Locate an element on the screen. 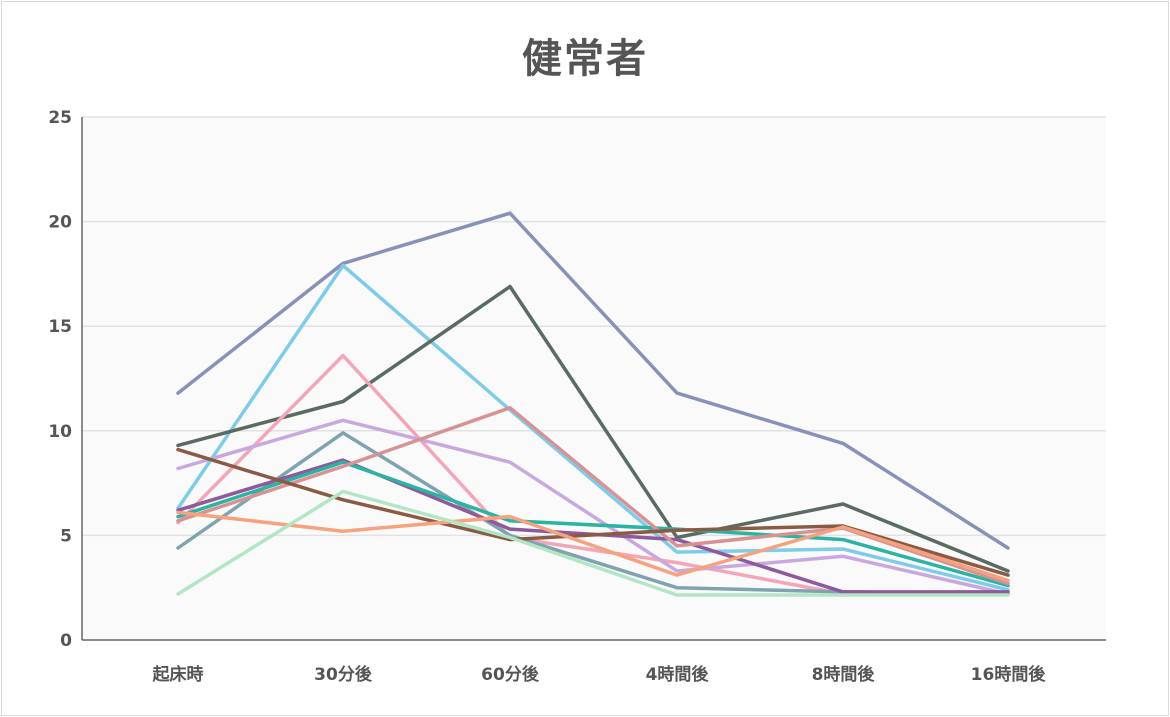 Image resolution: width=1170 pixels, height=717 pixels. y-tick-label: 15 is located at coordinates (60, 327).